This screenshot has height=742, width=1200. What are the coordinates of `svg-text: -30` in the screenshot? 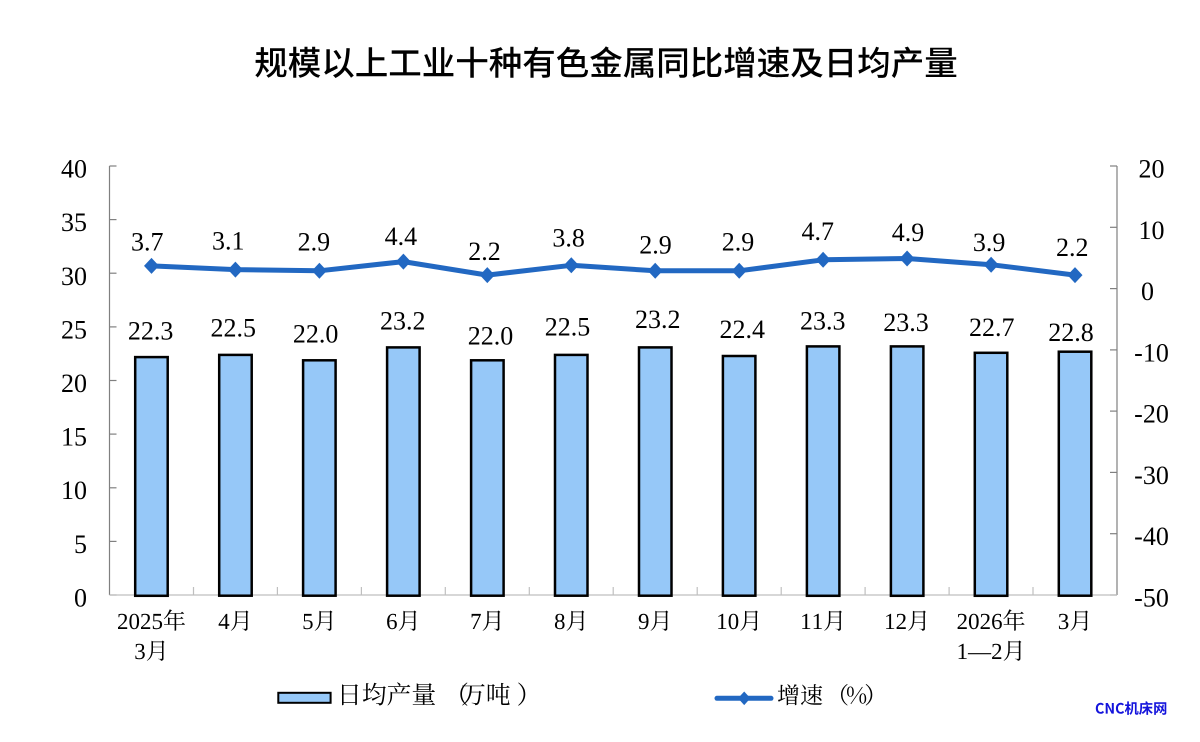 It's located at (1151, 475).